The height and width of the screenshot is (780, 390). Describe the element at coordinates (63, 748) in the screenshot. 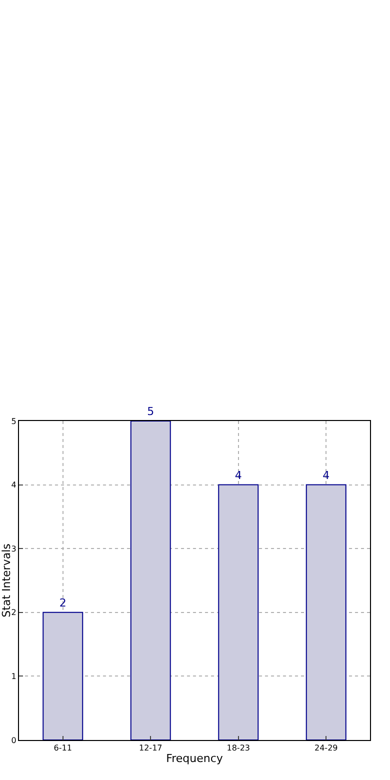

I see `x-tick-label: 6-11` at that location.